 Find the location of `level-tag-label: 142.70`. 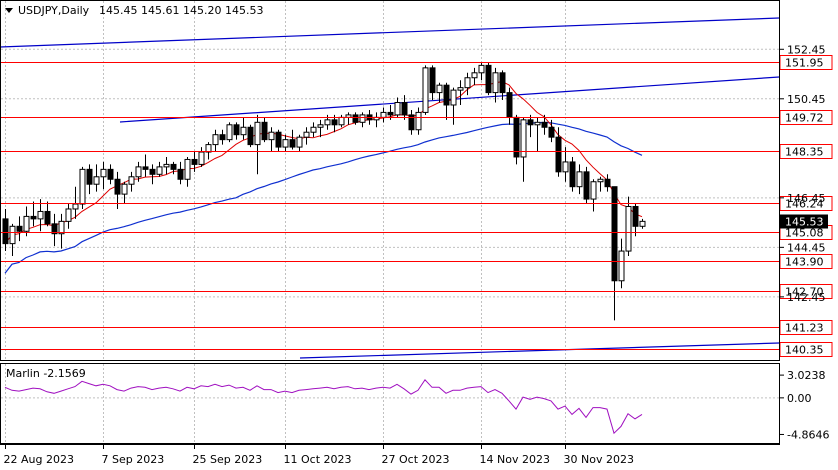

level-tag-label: 142.70 is located at coordinates (804, 292).